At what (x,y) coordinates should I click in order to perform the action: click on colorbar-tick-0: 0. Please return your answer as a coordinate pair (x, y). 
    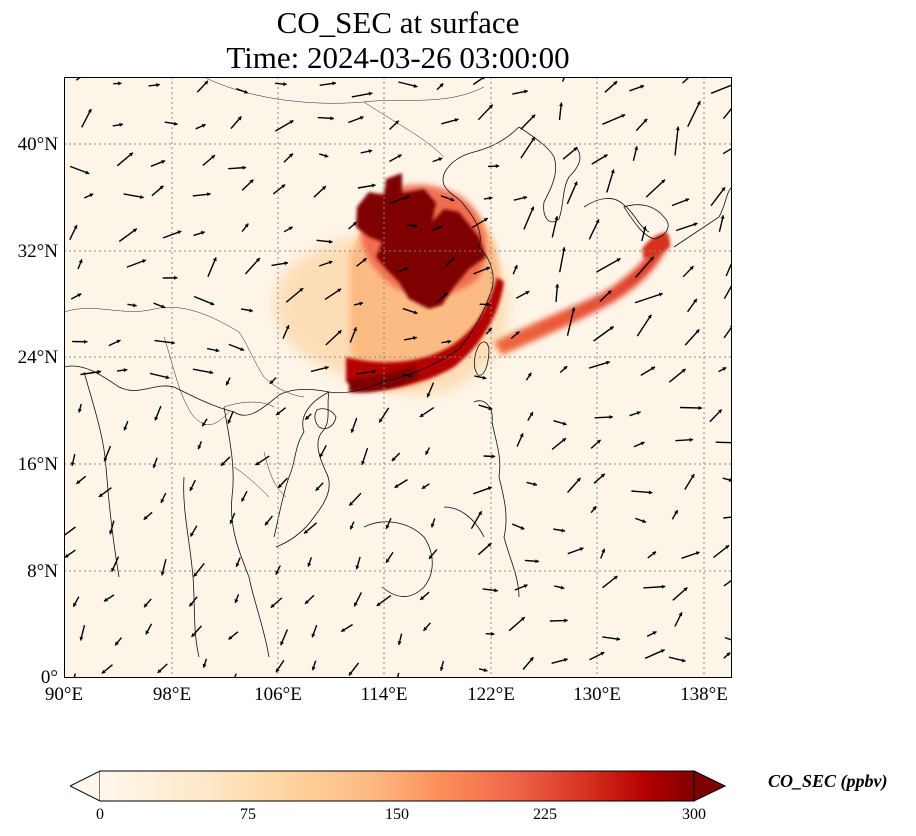
    Looking at the image, I should click on (100, 814).